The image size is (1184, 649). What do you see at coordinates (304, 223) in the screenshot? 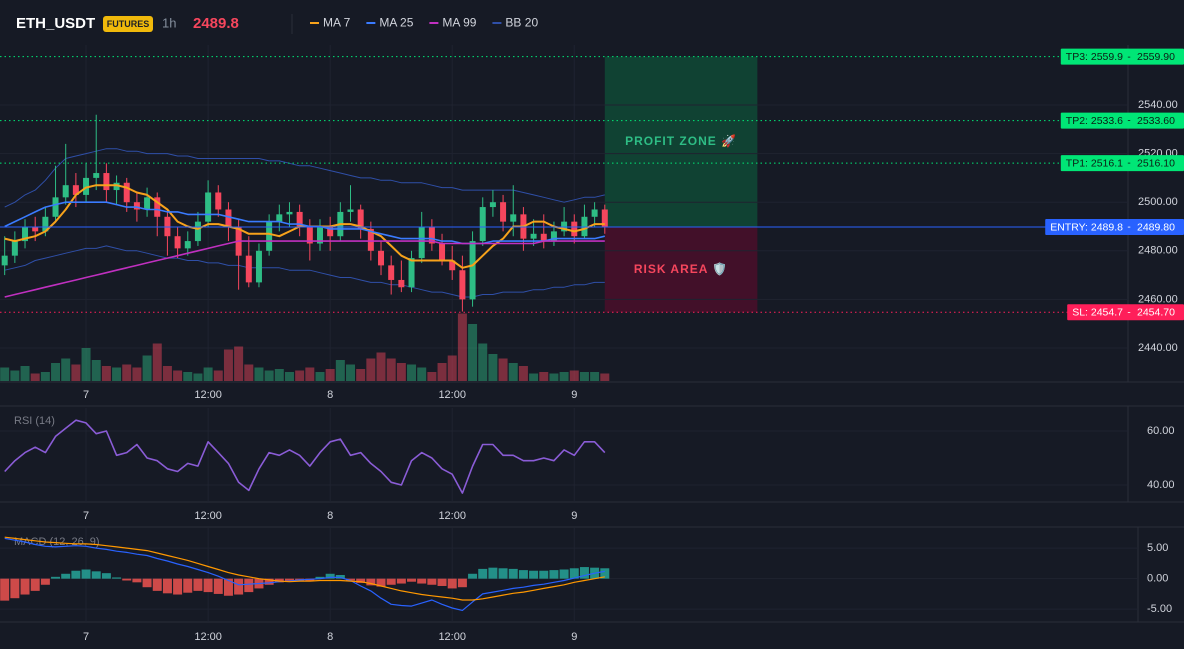
I see `moving-average` at bounding box center [304, 223].